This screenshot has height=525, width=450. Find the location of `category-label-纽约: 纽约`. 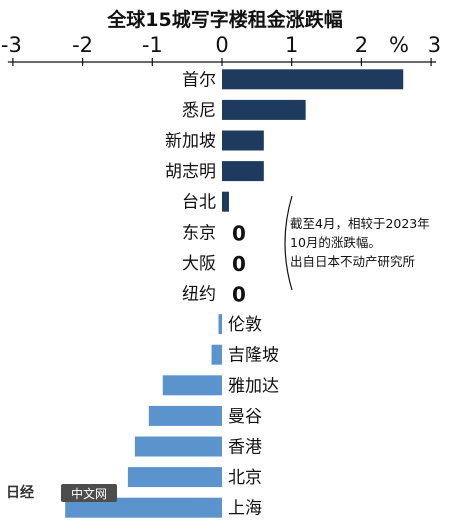

category-label-纽约: 纽约 is located at coordinates (199, 295).